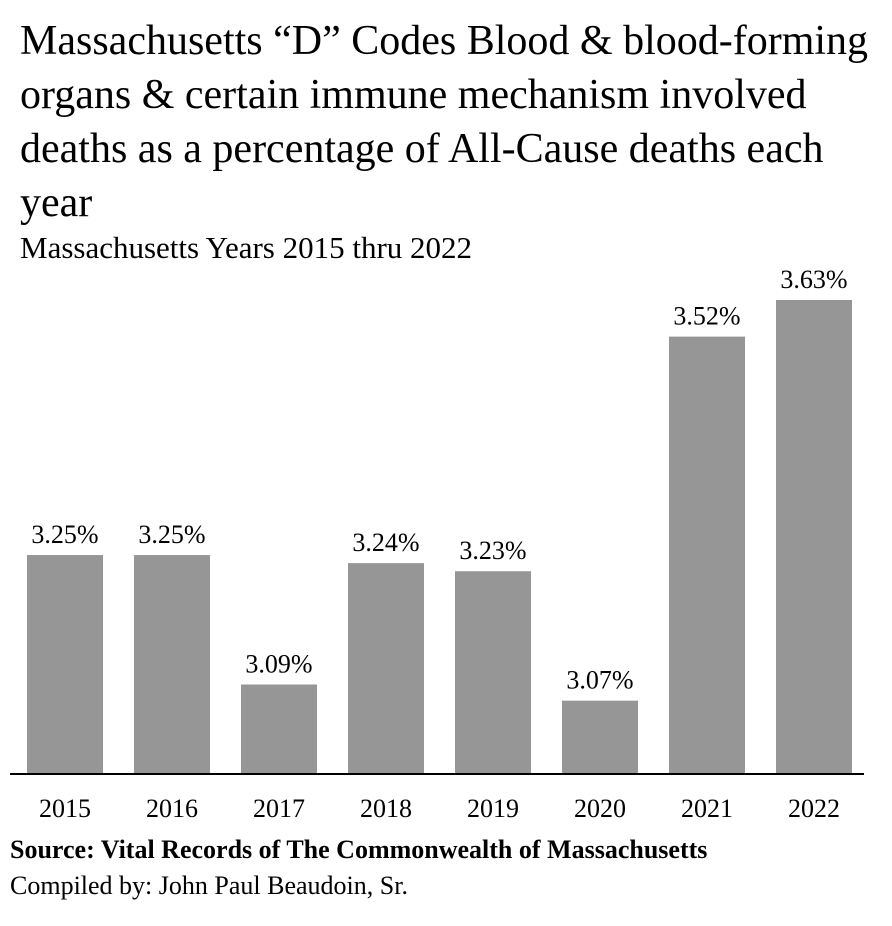  I want to click on bar-2015, so click(65, 664).